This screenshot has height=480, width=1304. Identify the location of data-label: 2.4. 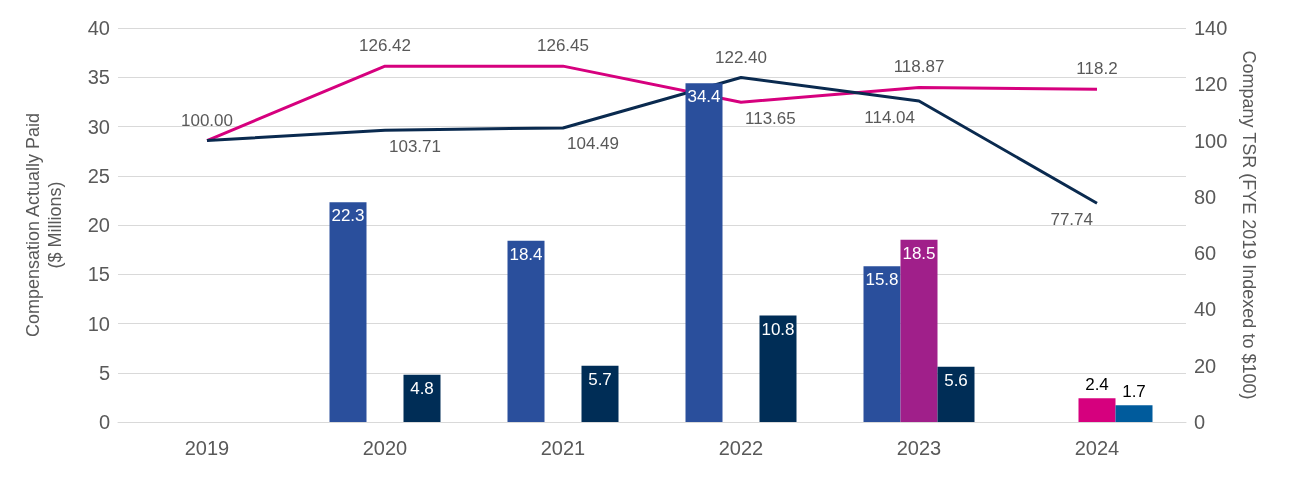
(1097, 385).